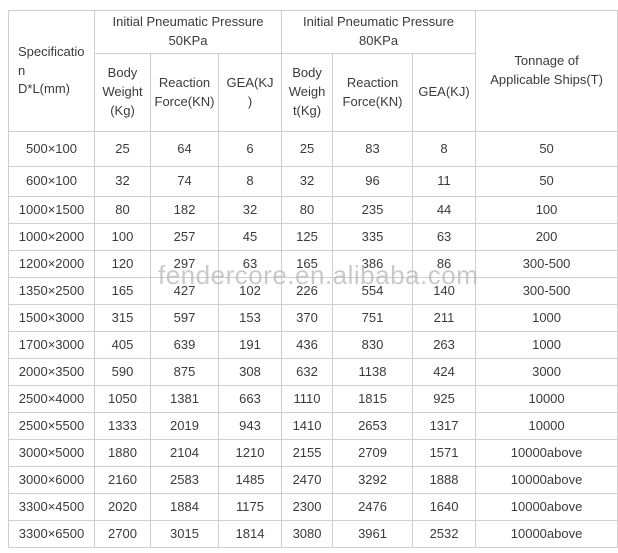 The width and height of the screenshot is (618, 553). What do you see at coordinates (250, 92) in the screenshot?
I see `subheader-gea-50kpa: GEA(KJ)` at bounding box center [250, 92].